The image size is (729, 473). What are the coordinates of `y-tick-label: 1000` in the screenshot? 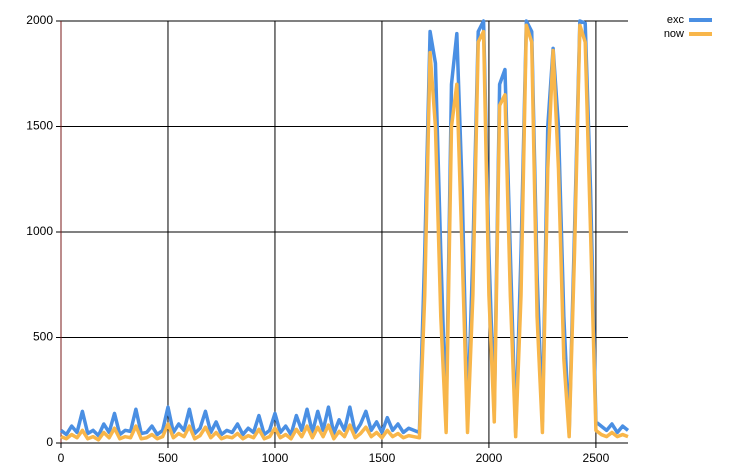 It's located at (39, 231).